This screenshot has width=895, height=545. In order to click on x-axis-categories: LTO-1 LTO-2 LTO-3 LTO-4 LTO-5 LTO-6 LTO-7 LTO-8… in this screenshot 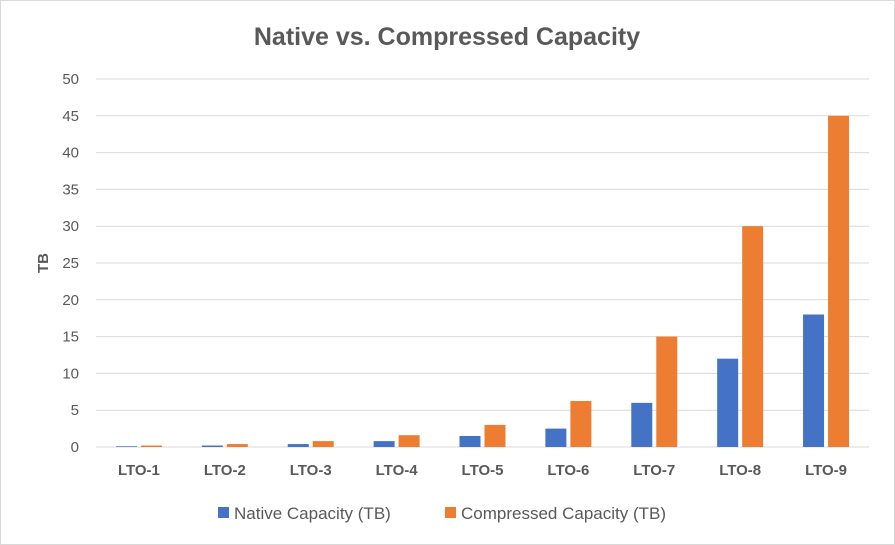, I will do `click(482, 470)`.